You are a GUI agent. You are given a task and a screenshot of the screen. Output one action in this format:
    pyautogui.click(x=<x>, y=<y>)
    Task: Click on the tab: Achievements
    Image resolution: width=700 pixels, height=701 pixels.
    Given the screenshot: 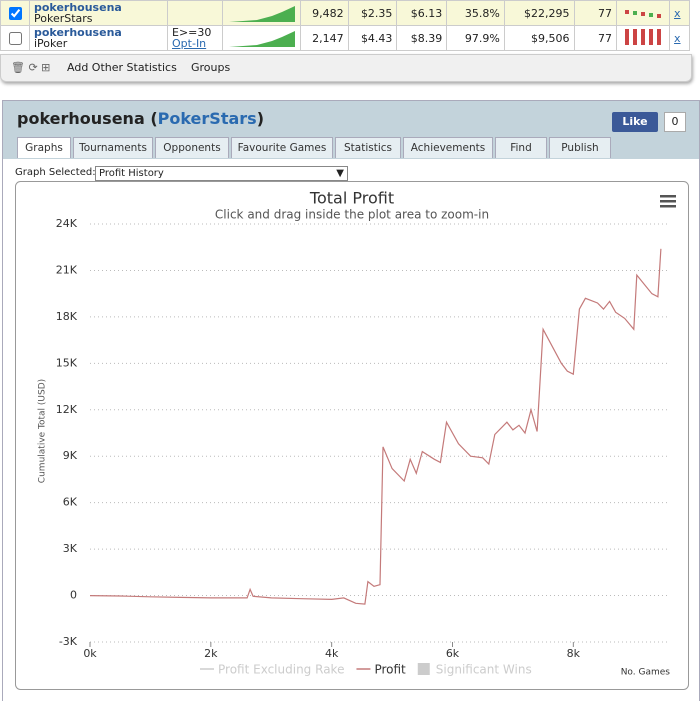 What is the action you would take?
    pyautogui.click(x=448, y=147)
    